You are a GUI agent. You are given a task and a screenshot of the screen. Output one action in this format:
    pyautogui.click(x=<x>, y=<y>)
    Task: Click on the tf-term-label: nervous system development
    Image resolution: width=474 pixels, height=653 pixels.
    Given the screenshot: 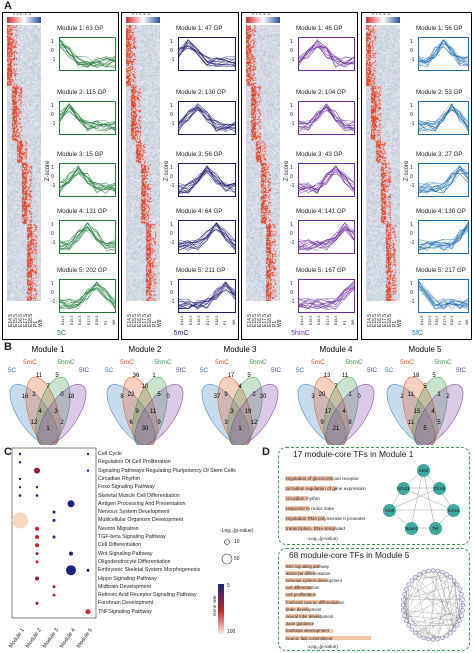 What is the action you would take?
    pyautogui.click(x=314, y=580)
    